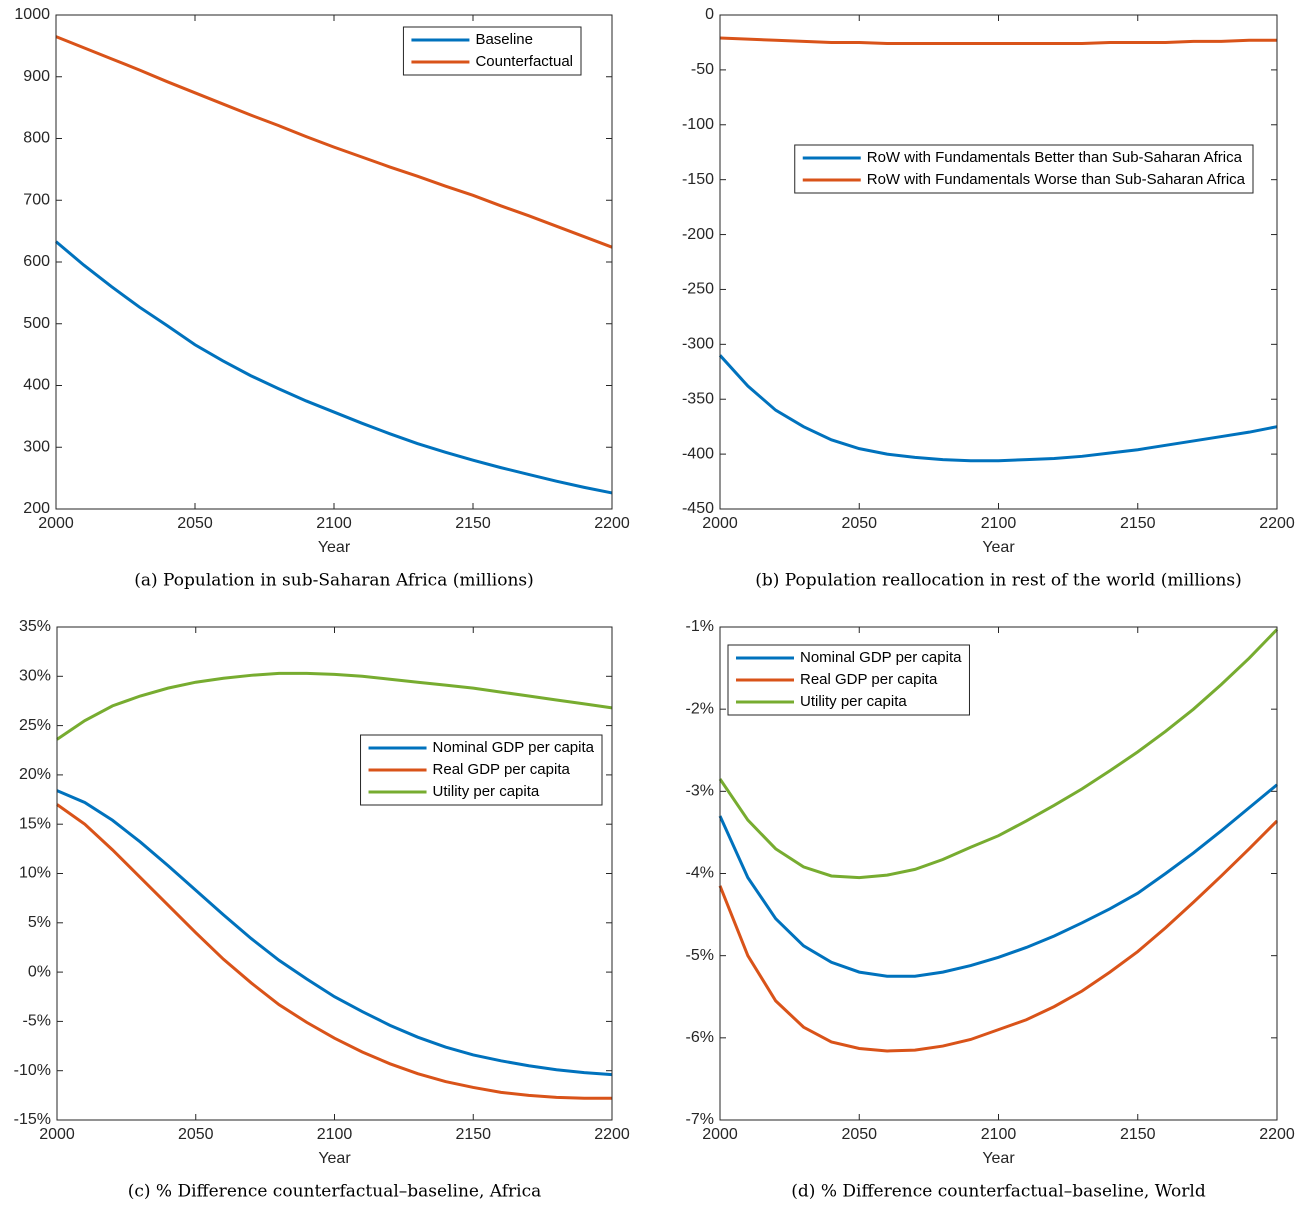 The height and width of the screenshot is (1212, 1313). I want to click on y-tick-label: -2%, so click(700, 708).